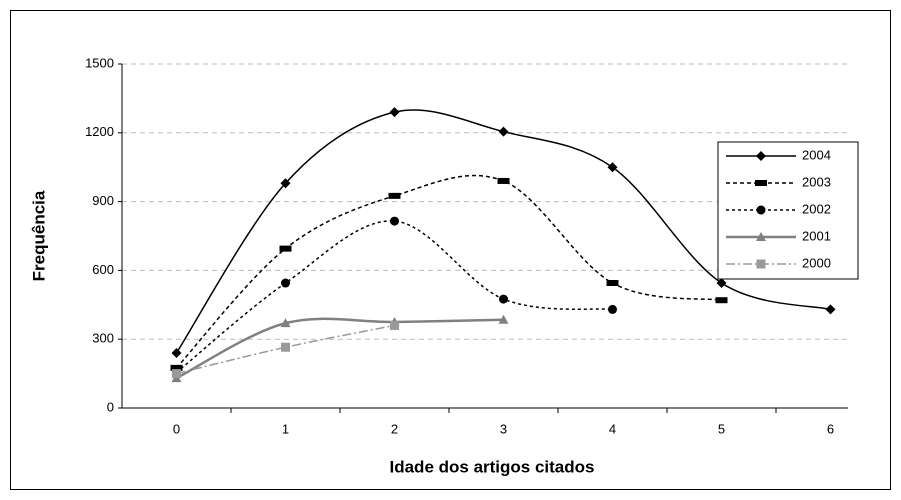 The height and width of the screenshot is (500, 901). What do you see at coordinates (103, 338) in the screenshot?
I see `y-tick-label: 300` at bounding box center [103, 338].